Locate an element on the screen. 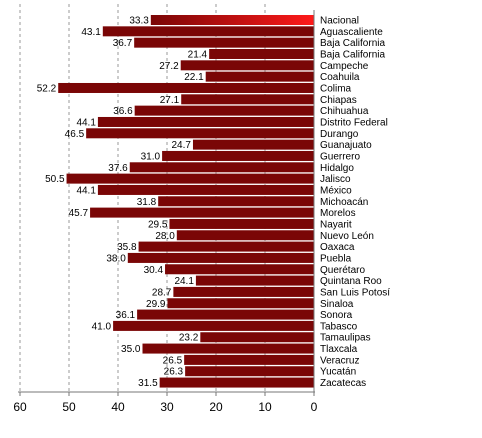 This screenshot has height=438, width=482. value-label: 36.6 is located at coordinates (123, 111).